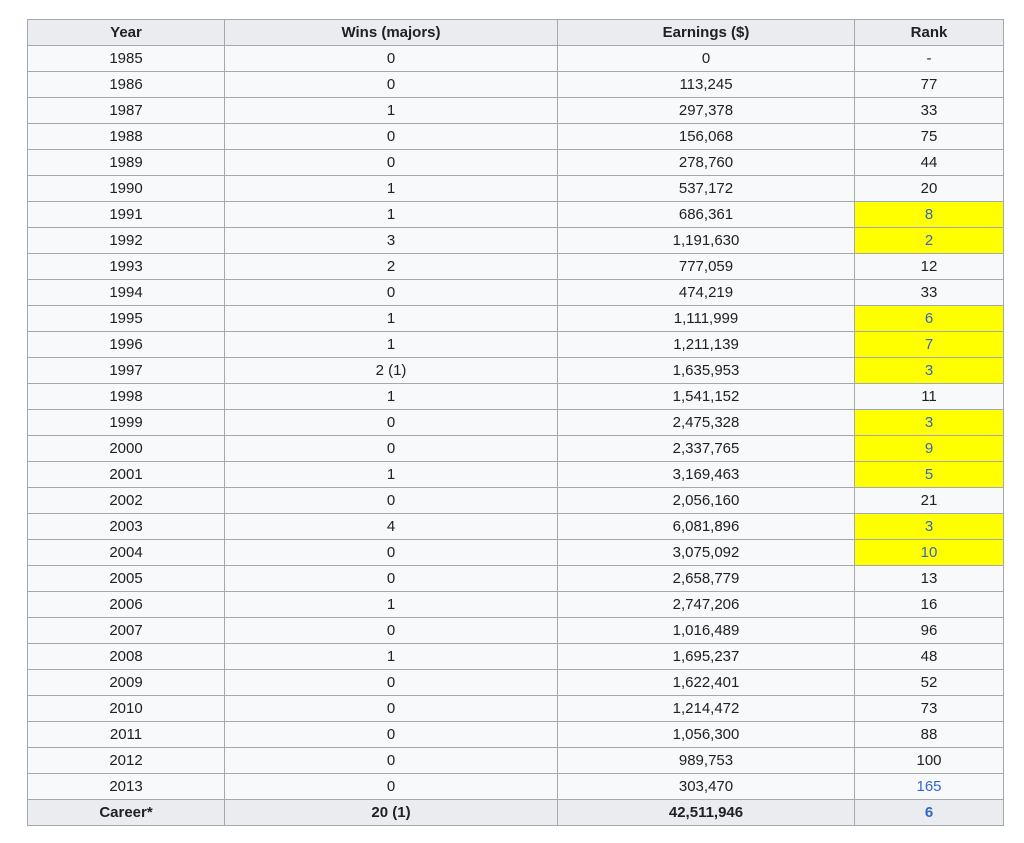 The height and width of the screenshot is (843, 1024). What do you see at coordinates (706, 32) in the screenshot?
I see `header-earnings: Earnings ($)` at bounding box center [706, 32].